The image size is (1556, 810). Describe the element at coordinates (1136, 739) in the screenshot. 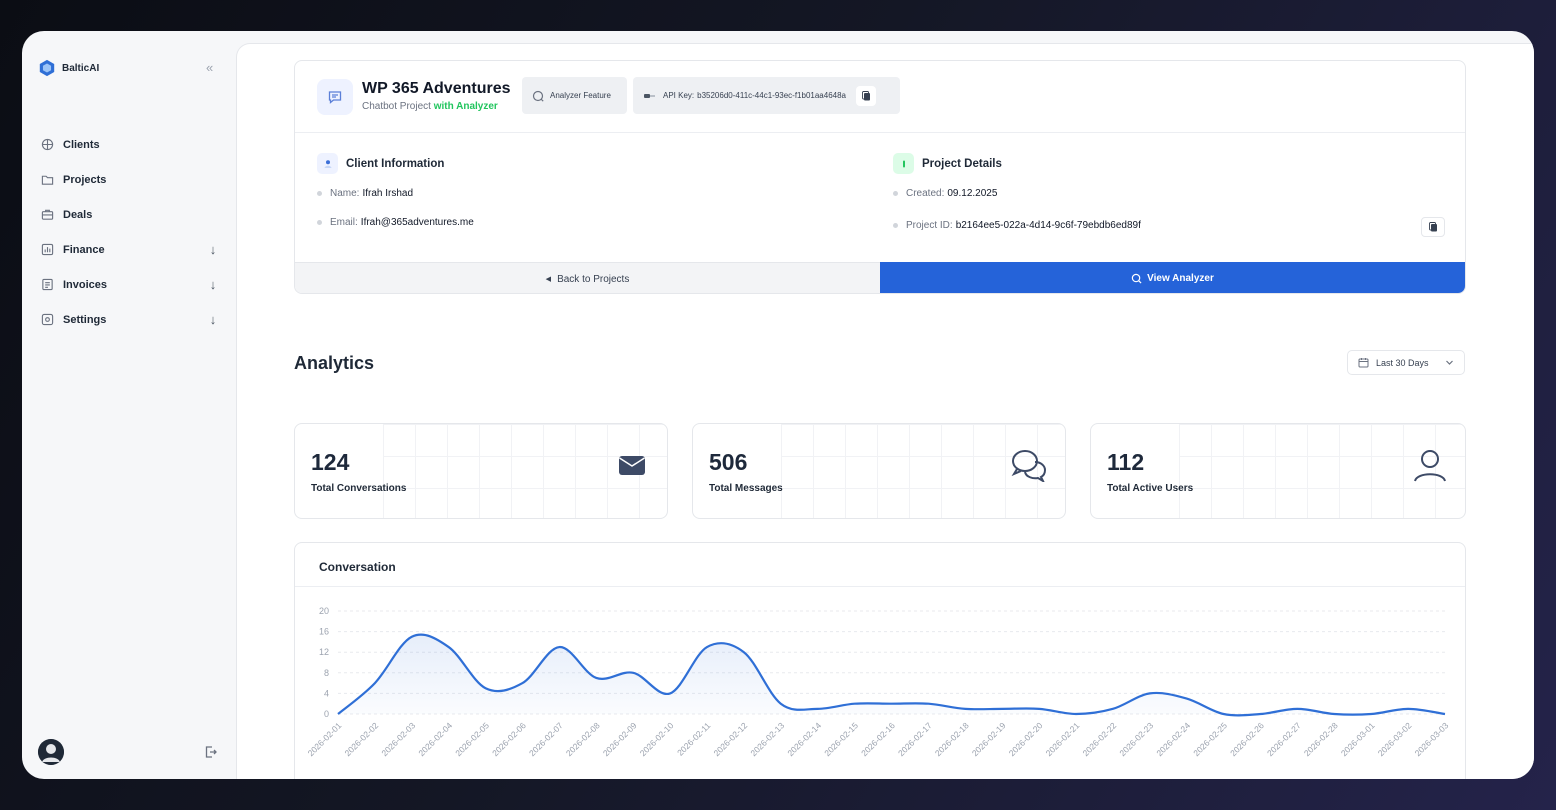

I see `x-tick-label: 2026-02-23` at that location.